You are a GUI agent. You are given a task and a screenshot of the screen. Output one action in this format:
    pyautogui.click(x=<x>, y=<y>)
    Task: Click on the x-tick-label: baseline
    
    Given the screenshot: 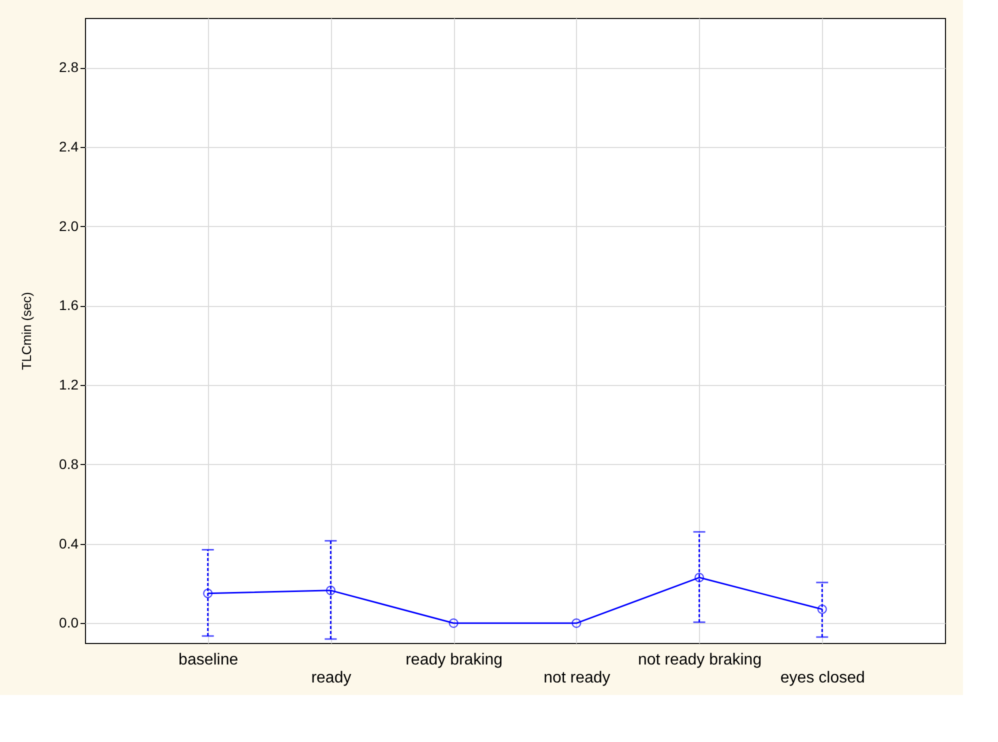 What is the action you would take?
    pyautogui.click(x=208, y=660)
    